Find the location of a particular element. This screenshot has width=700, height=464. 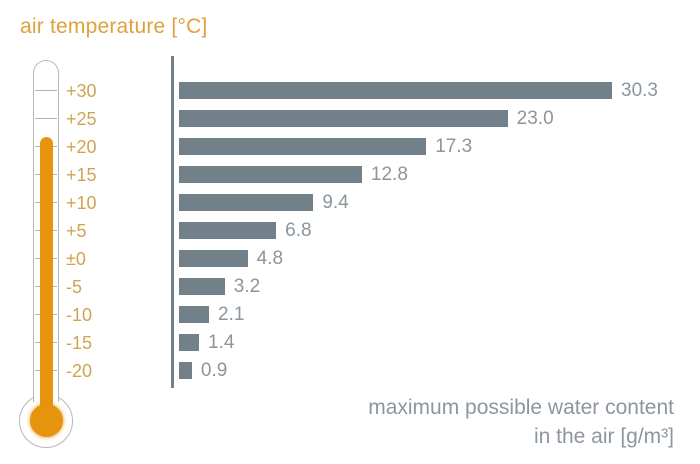

bar-value-label: 30.3 is located at coordinates (639, 90).